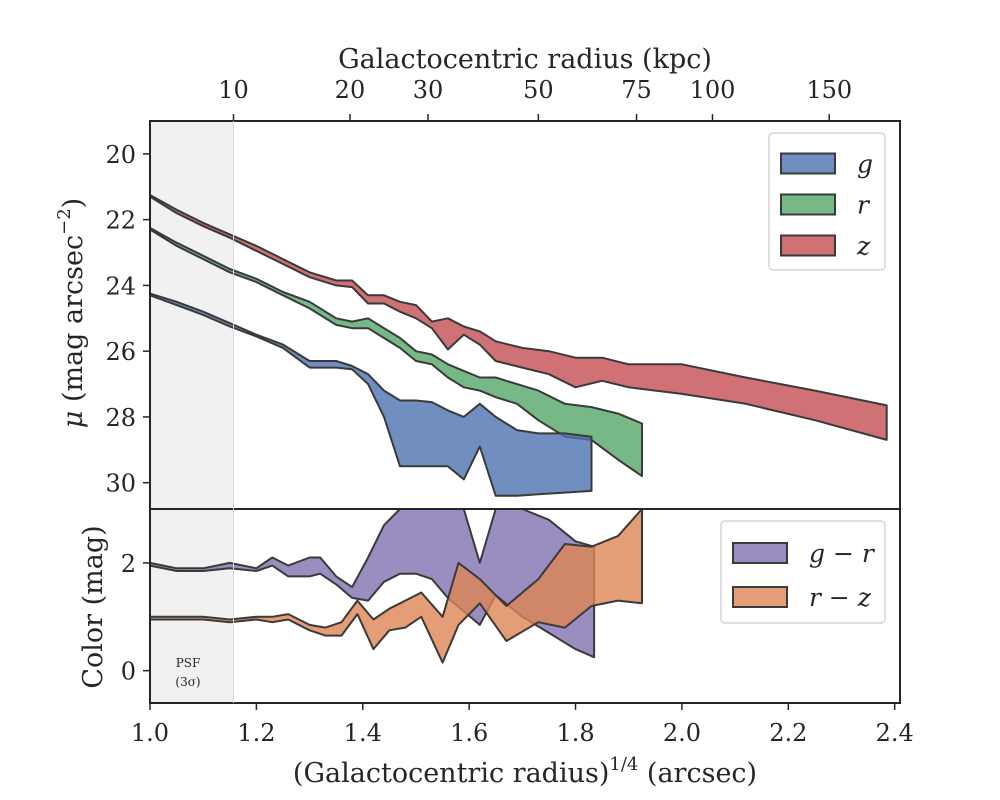  What do you see at coordinates (829, 90) in the screenshot?
I see `top-x-tick-label: 150` at bounding box center [829, 90].